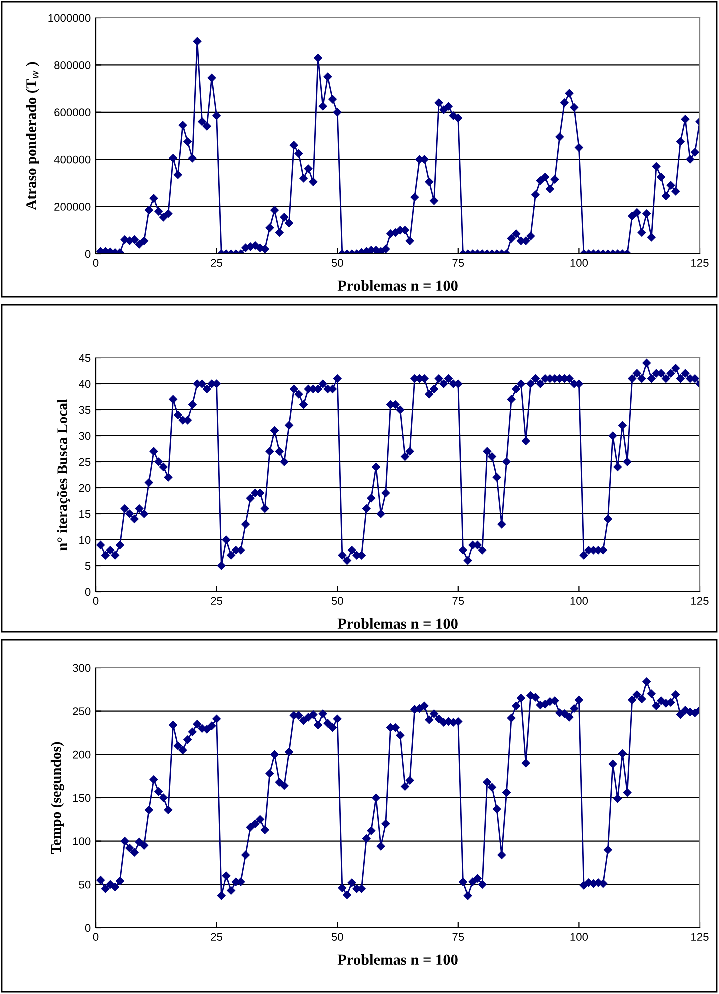  What do you see at coordinates (88, 566) in the screenshot?
I see `y-tick-label: 5` at bounding box center [88, 566].